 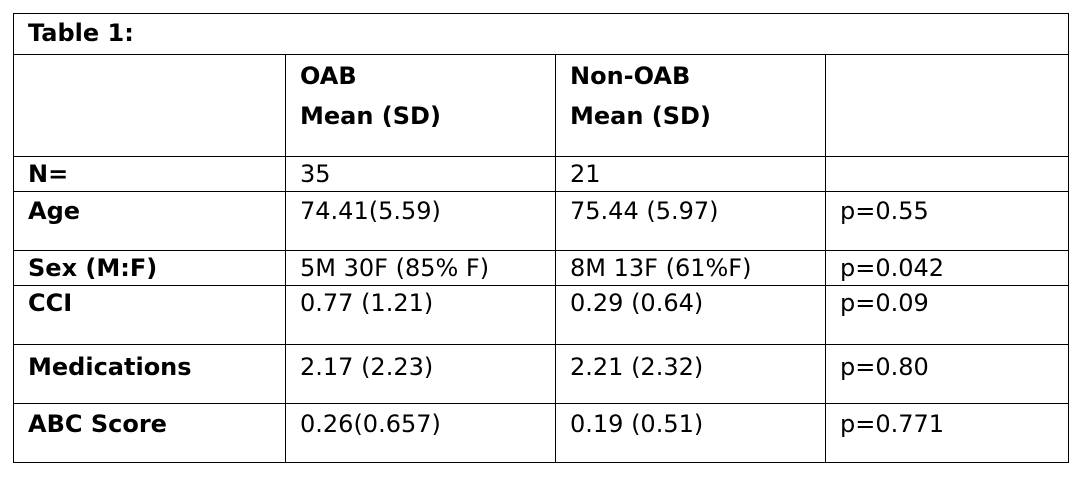 I want to click on p-value: p=0.042, so click(x=947, y=268).